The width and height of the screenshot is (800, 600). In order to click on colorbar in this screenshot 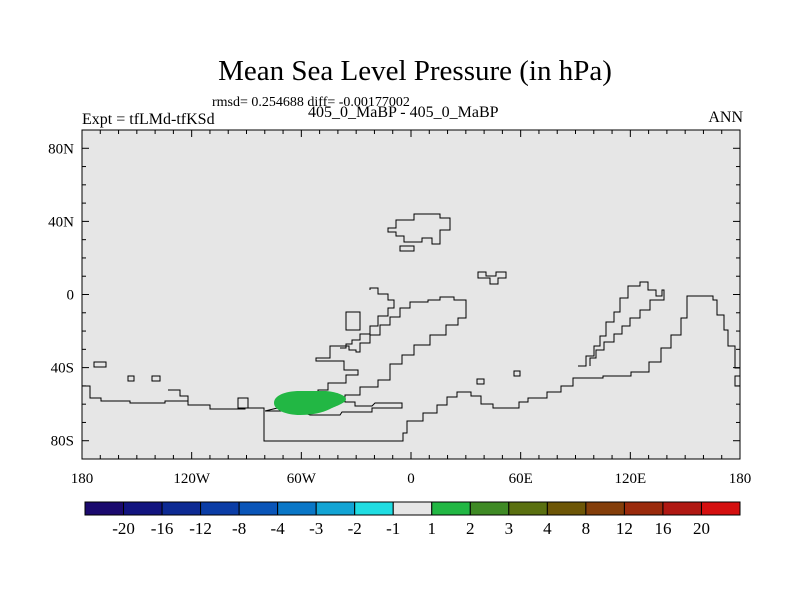, I will do `click(412, 508)`.